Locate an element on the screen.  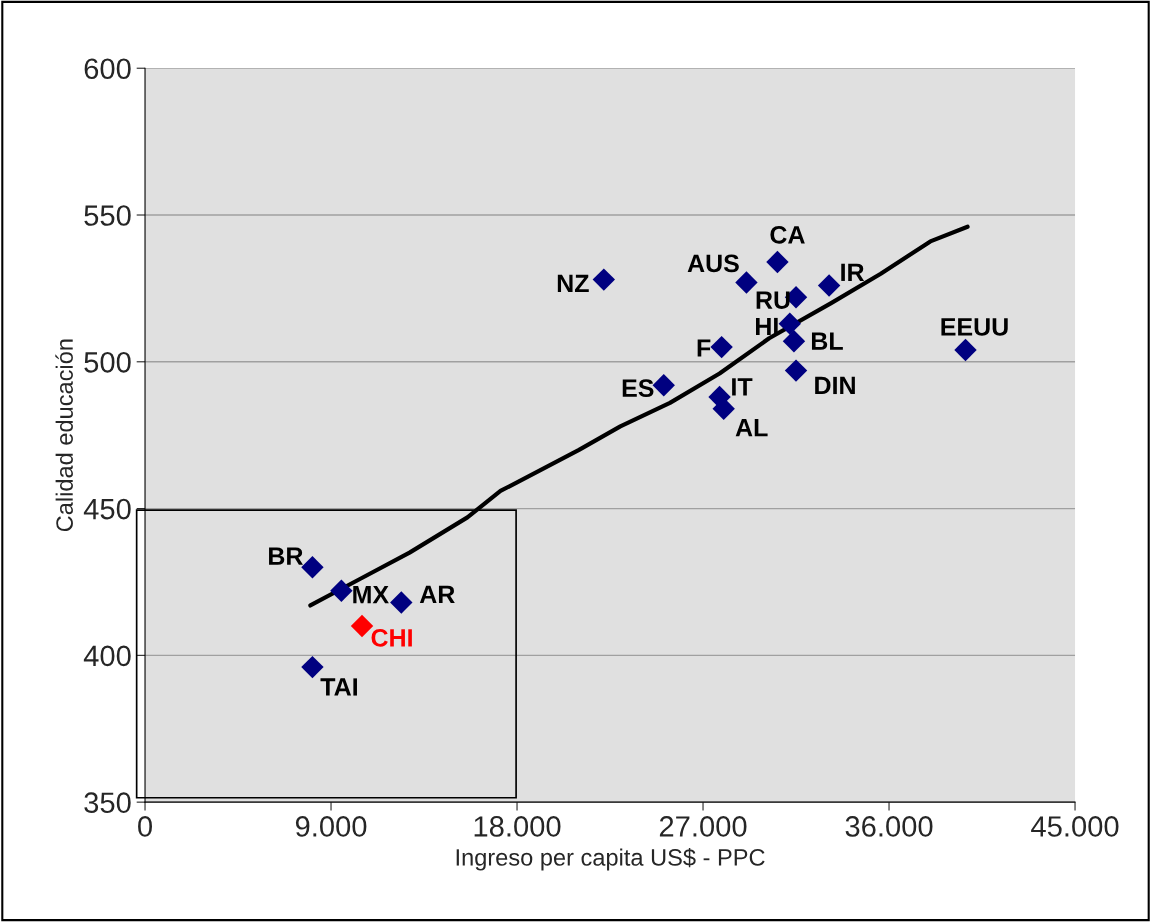
y-tick-label: 400 is located at coordinates (107, 656).